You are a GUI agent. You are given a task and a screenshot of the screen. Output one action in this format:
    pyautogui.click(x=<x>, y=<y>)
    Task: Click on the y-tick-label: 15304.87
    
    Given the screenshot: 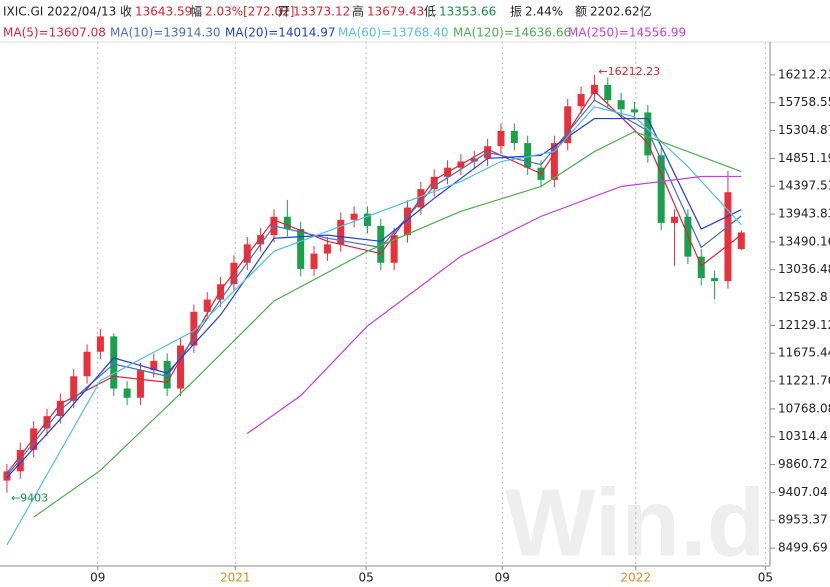 What is the action you would take?
    pyautogui.click(x=804, y=130)
    